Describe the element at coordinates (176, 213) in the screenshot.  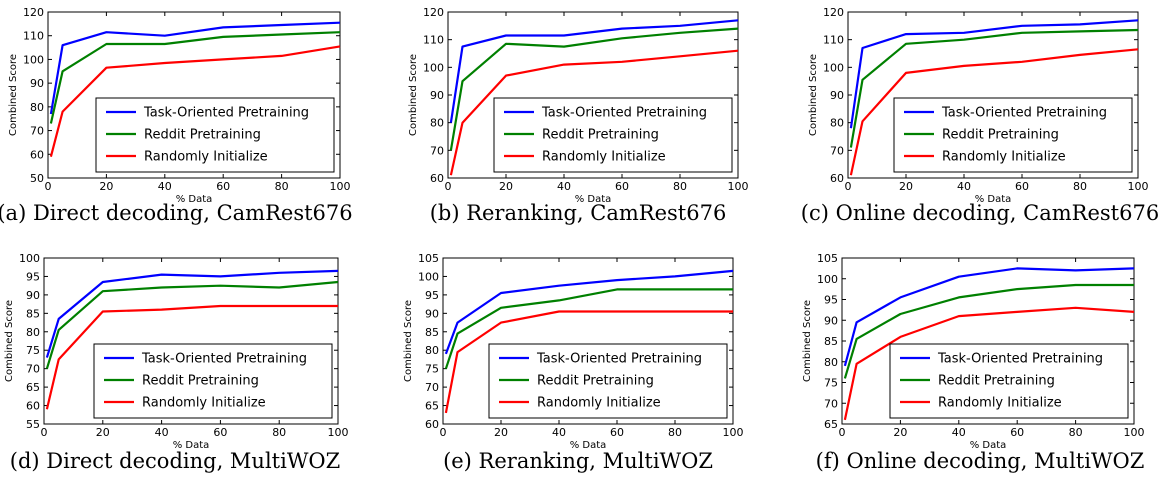
I see `chart-caption: (a) Direct decoding, CamRest676` at that location.